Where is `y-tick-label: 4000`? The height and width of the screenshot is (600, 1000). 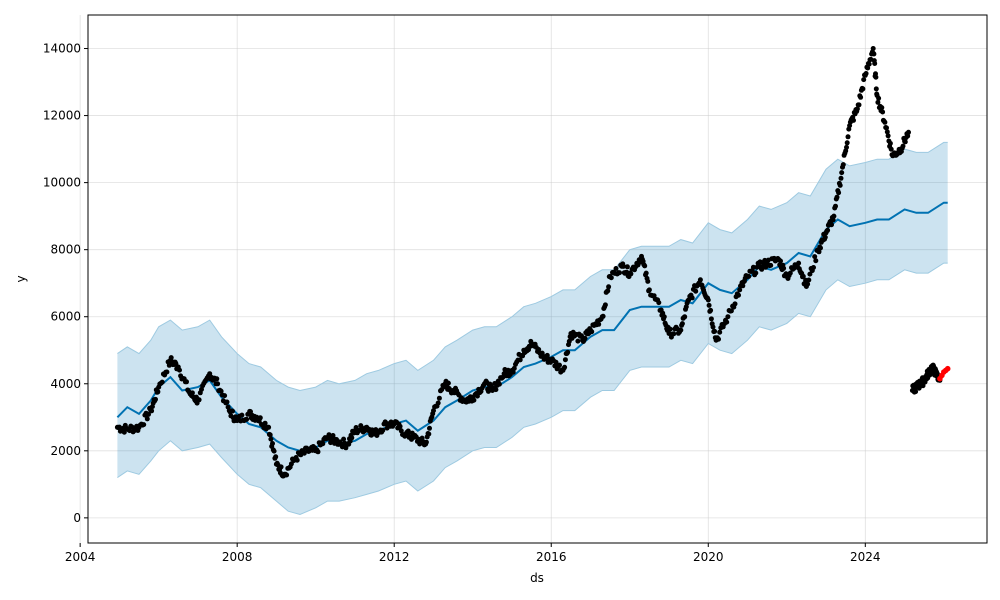 y-tick-label: 4000 is located at coordinates (65, 384).